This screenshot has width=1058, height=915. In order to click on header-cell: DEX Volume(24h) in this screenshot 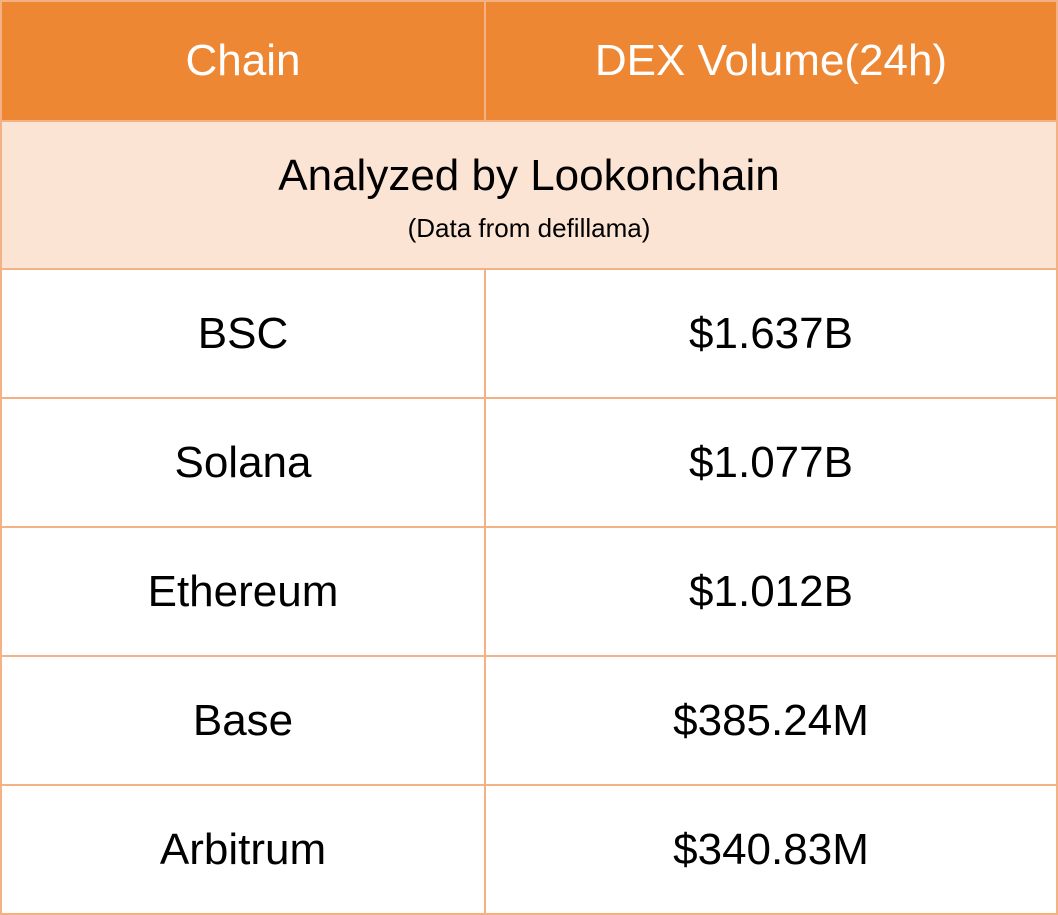, I will do `click(771, 61)`.